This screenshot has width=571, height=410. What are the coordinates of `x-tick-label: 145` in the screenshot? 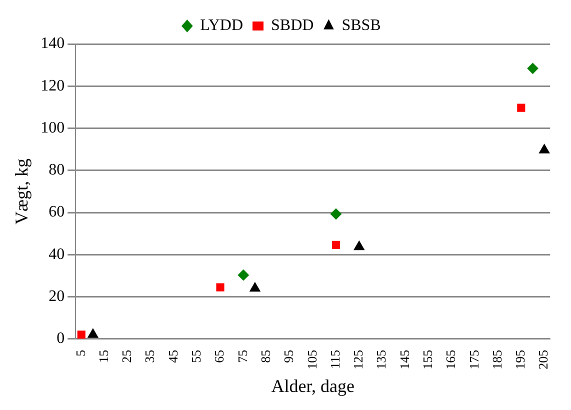 It's located at (404, 360).